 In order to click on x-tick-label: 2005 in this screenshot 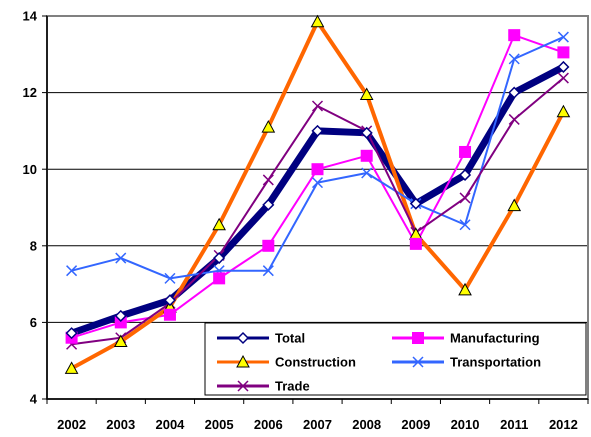, I will do `click(219, 424)`.